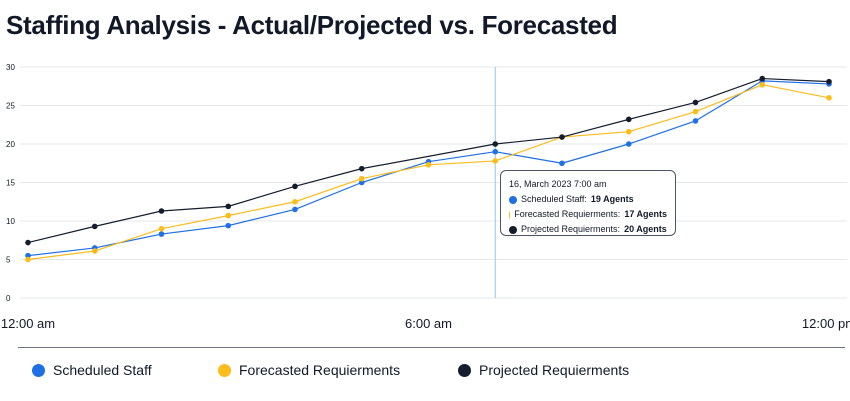 Image resolution: width=850 pixels, height=401 pixels. I want to click on x-tick-label: 12:00 pm, so click(826, 323).